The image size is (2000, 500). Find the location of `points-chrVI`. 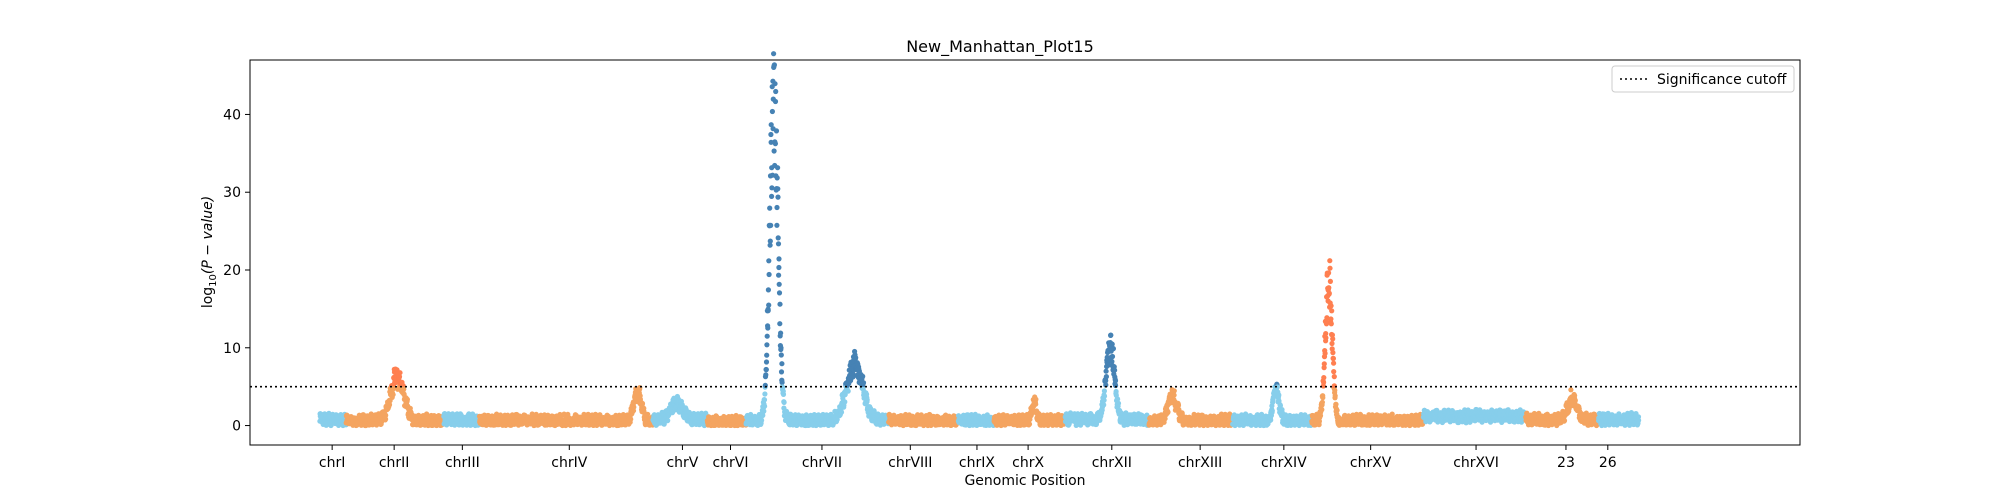

points-chrVI is located at coordinates (726, 420).